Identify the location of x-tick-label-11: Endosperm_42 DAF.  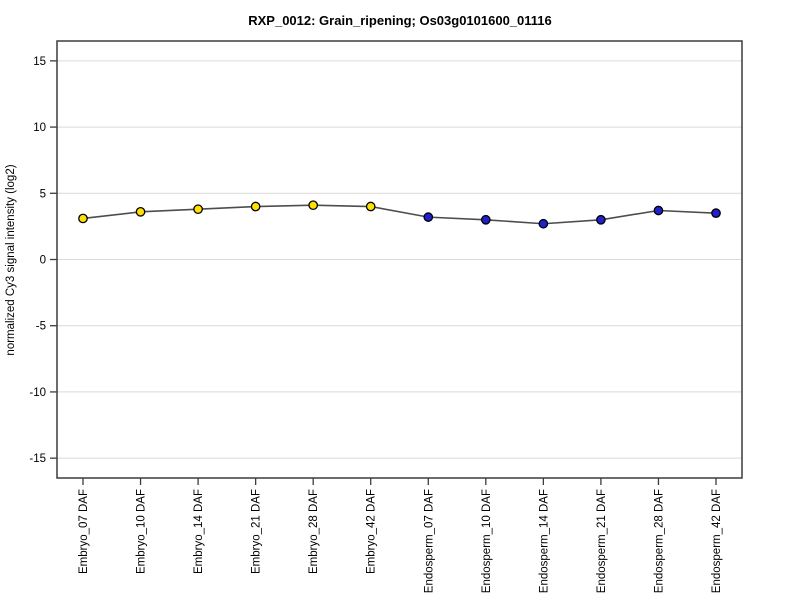
(717, 541).